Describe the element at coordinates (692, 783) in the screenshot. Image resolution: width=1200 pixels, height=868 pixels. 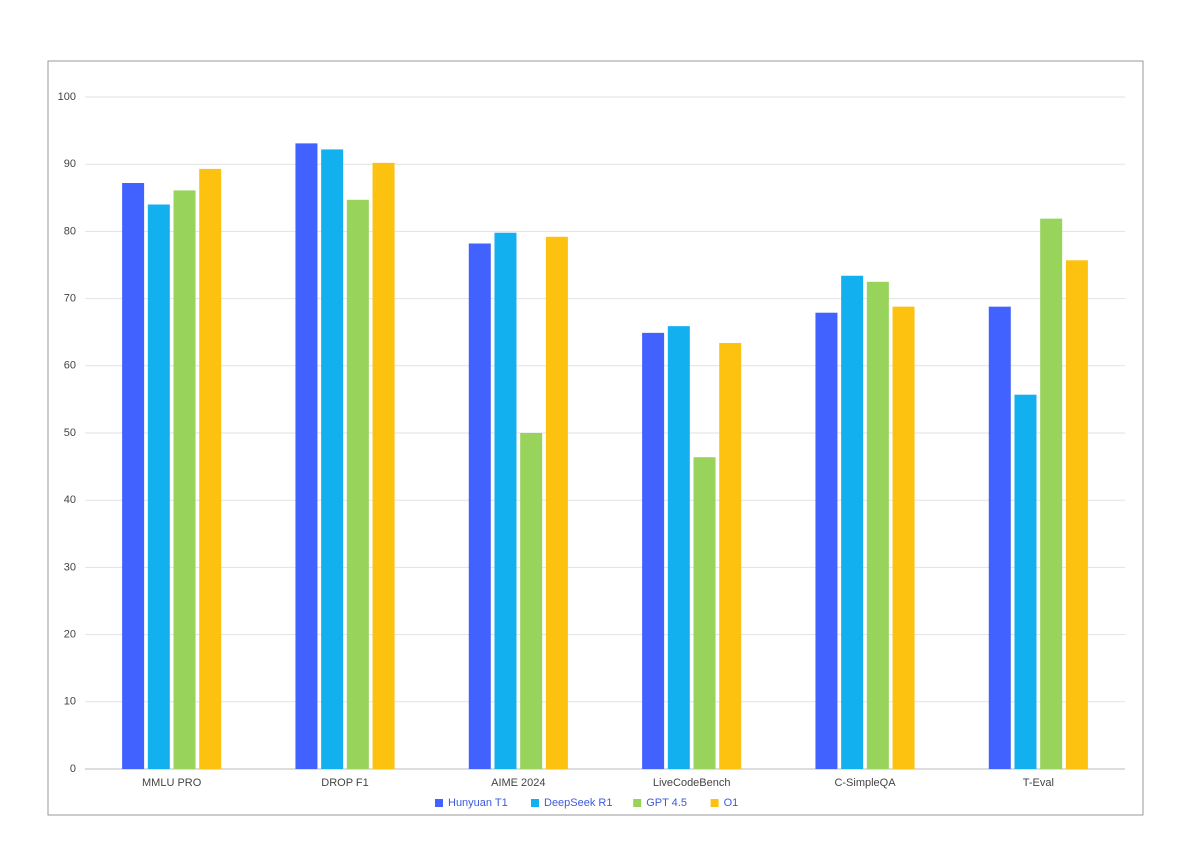
I see `x-tick-label: LiveCodeBench` at that location.